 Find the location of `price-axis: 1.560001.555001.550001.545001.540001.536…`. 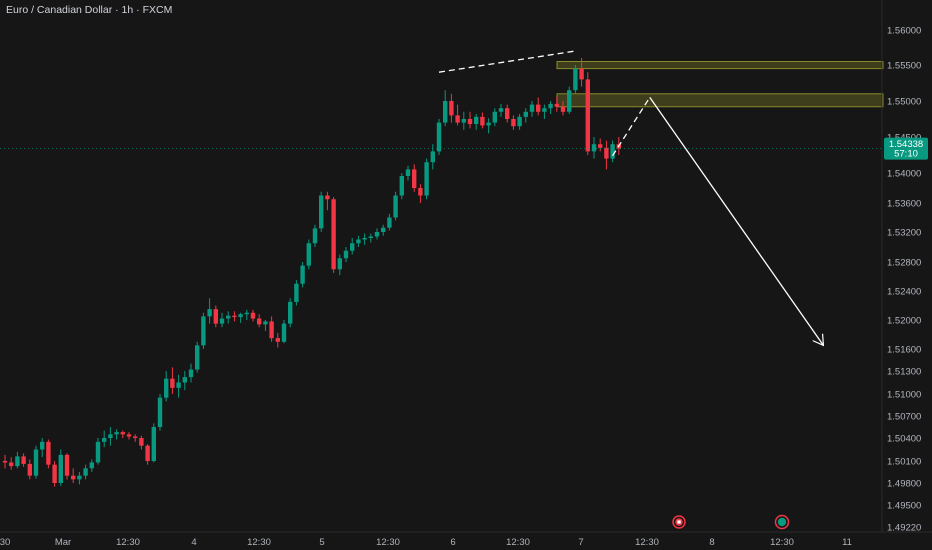

price-axis: 1.560001.555001.550001.545001.540001.536… is located at coordinates (904, 280).